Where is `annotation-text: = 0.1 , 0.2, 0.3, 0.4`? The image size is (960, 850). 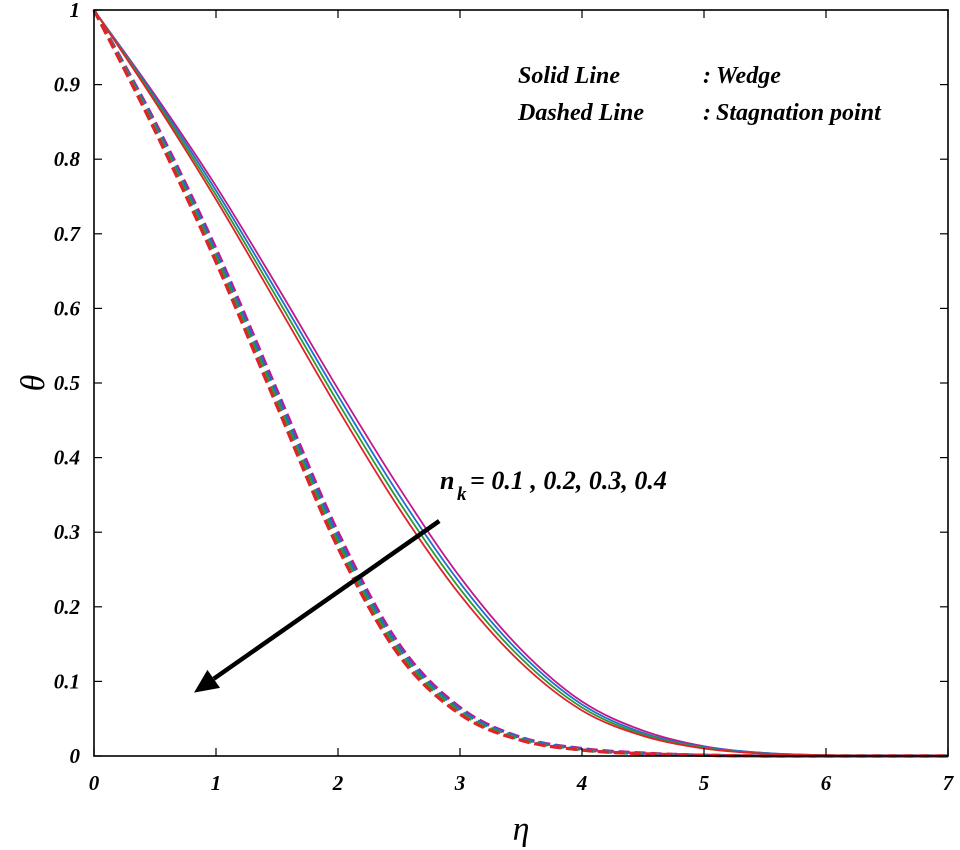
annotation-text: = 0.1 , 0.2, 0.3, 0.4 is located at coordinates (568, 480).